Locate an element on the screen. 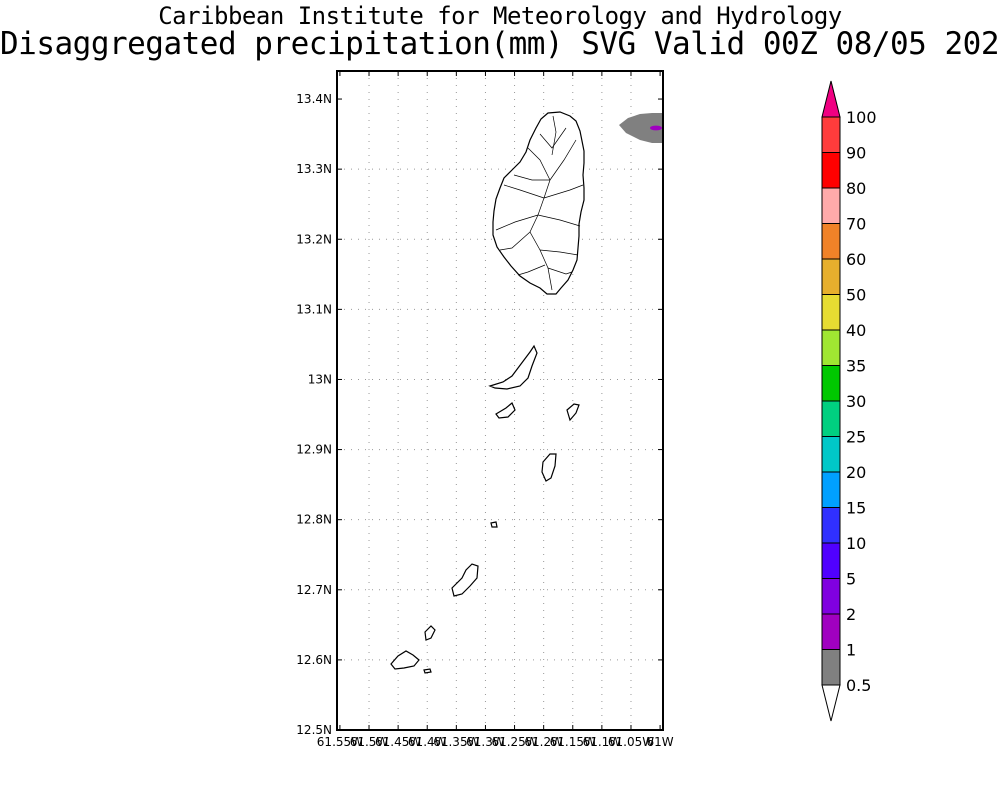 Image resolution: width=1000 pixels, height=800 pixels. coastlines is located at coordinates (487, 392).